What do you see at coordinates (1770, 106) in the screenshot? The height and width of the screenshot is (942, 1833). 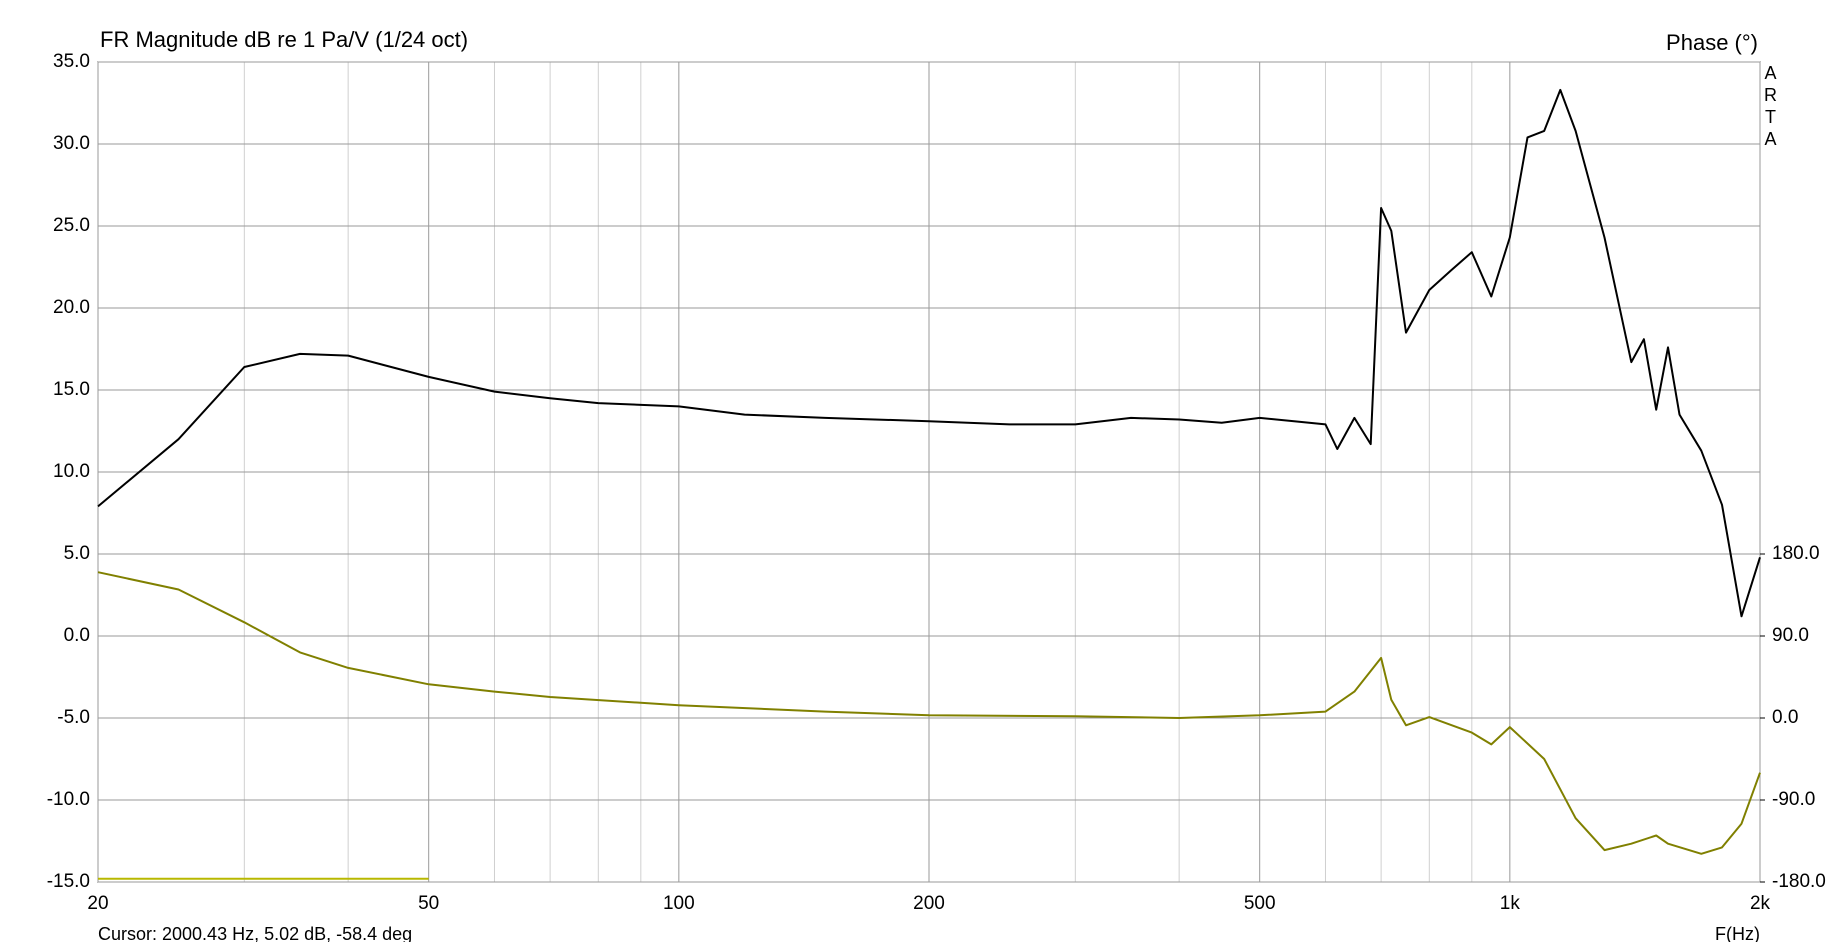 I see `watermark: ARTA` at bounding box center [1770, 106].